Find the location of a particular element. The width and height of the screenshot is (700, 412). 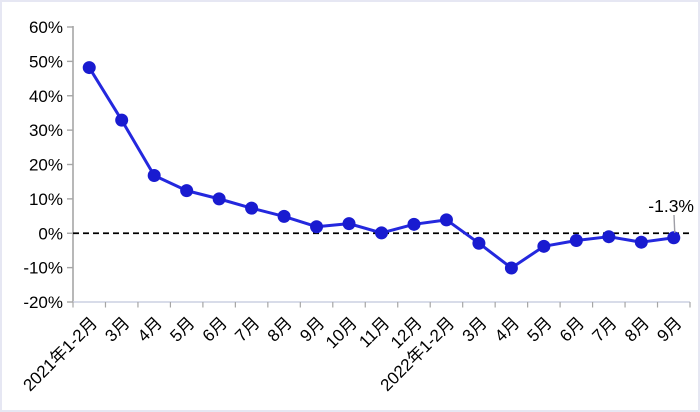

annotation-label: -1.3% is located at coordinates (671, 206).